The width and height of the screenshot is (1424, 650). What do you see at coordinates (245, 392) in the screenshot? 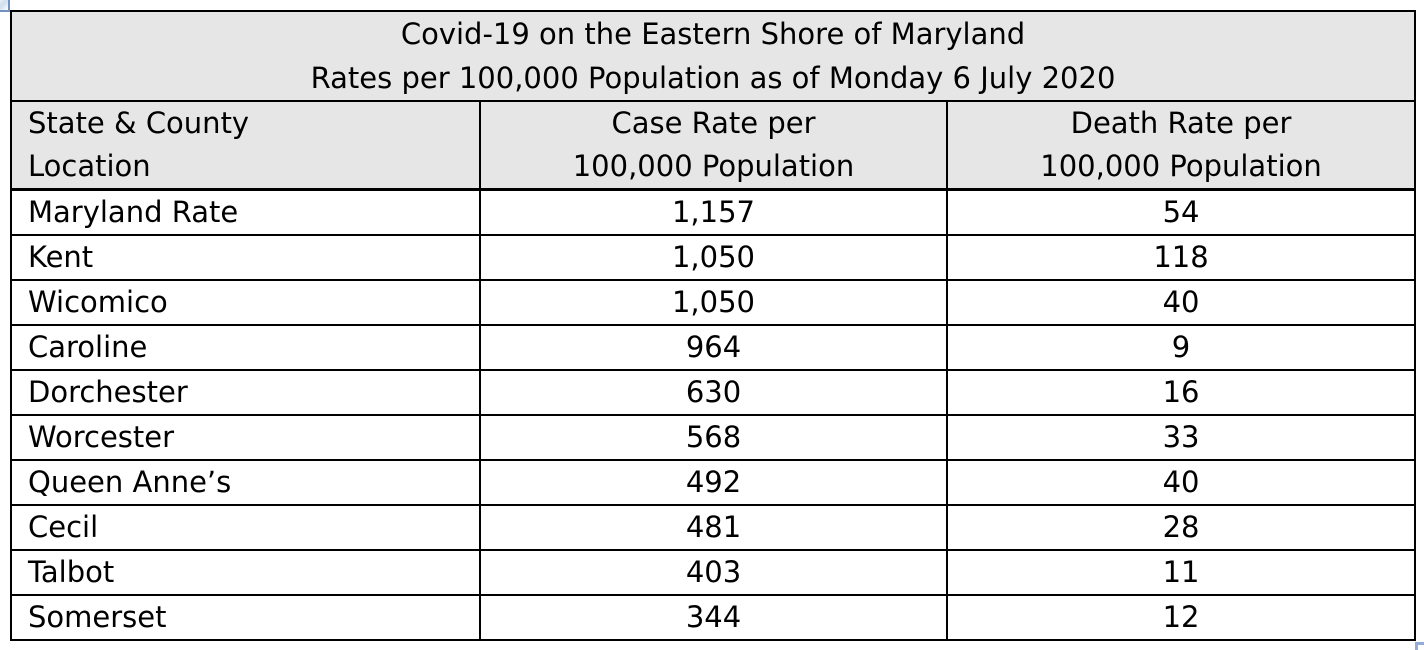
I see `location-cell: Dorchester` at bounding box center [245, 392].